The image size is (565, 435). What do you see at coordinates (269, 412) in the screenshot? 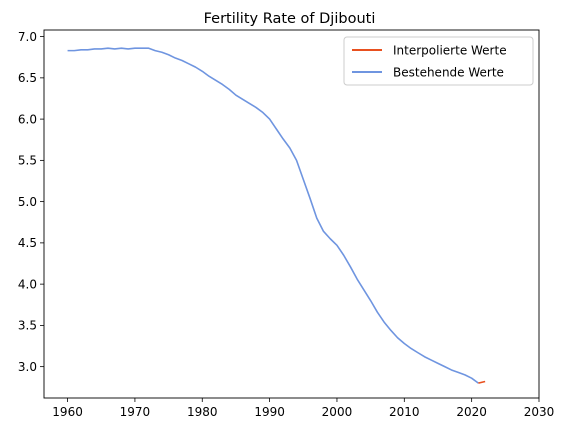
I see `x-tick-label: 1990` at bounding box center [269, 412].